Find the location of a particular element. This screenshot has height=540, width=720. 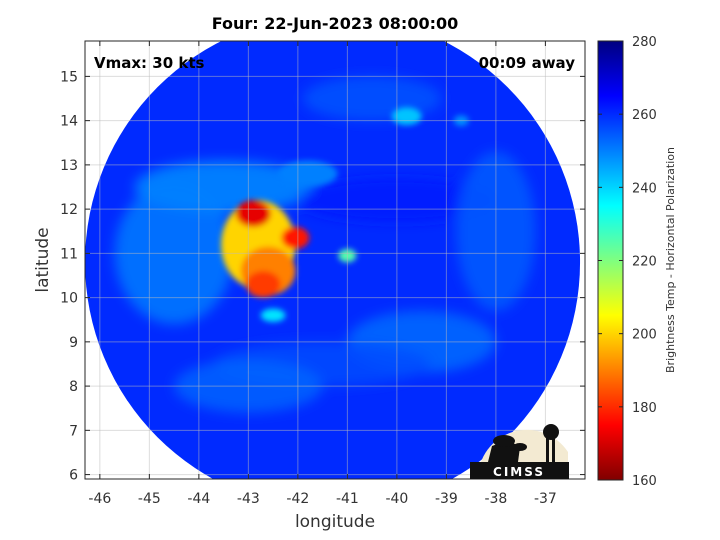

y-tick-label: 11 is located at coordinates (69, 254).